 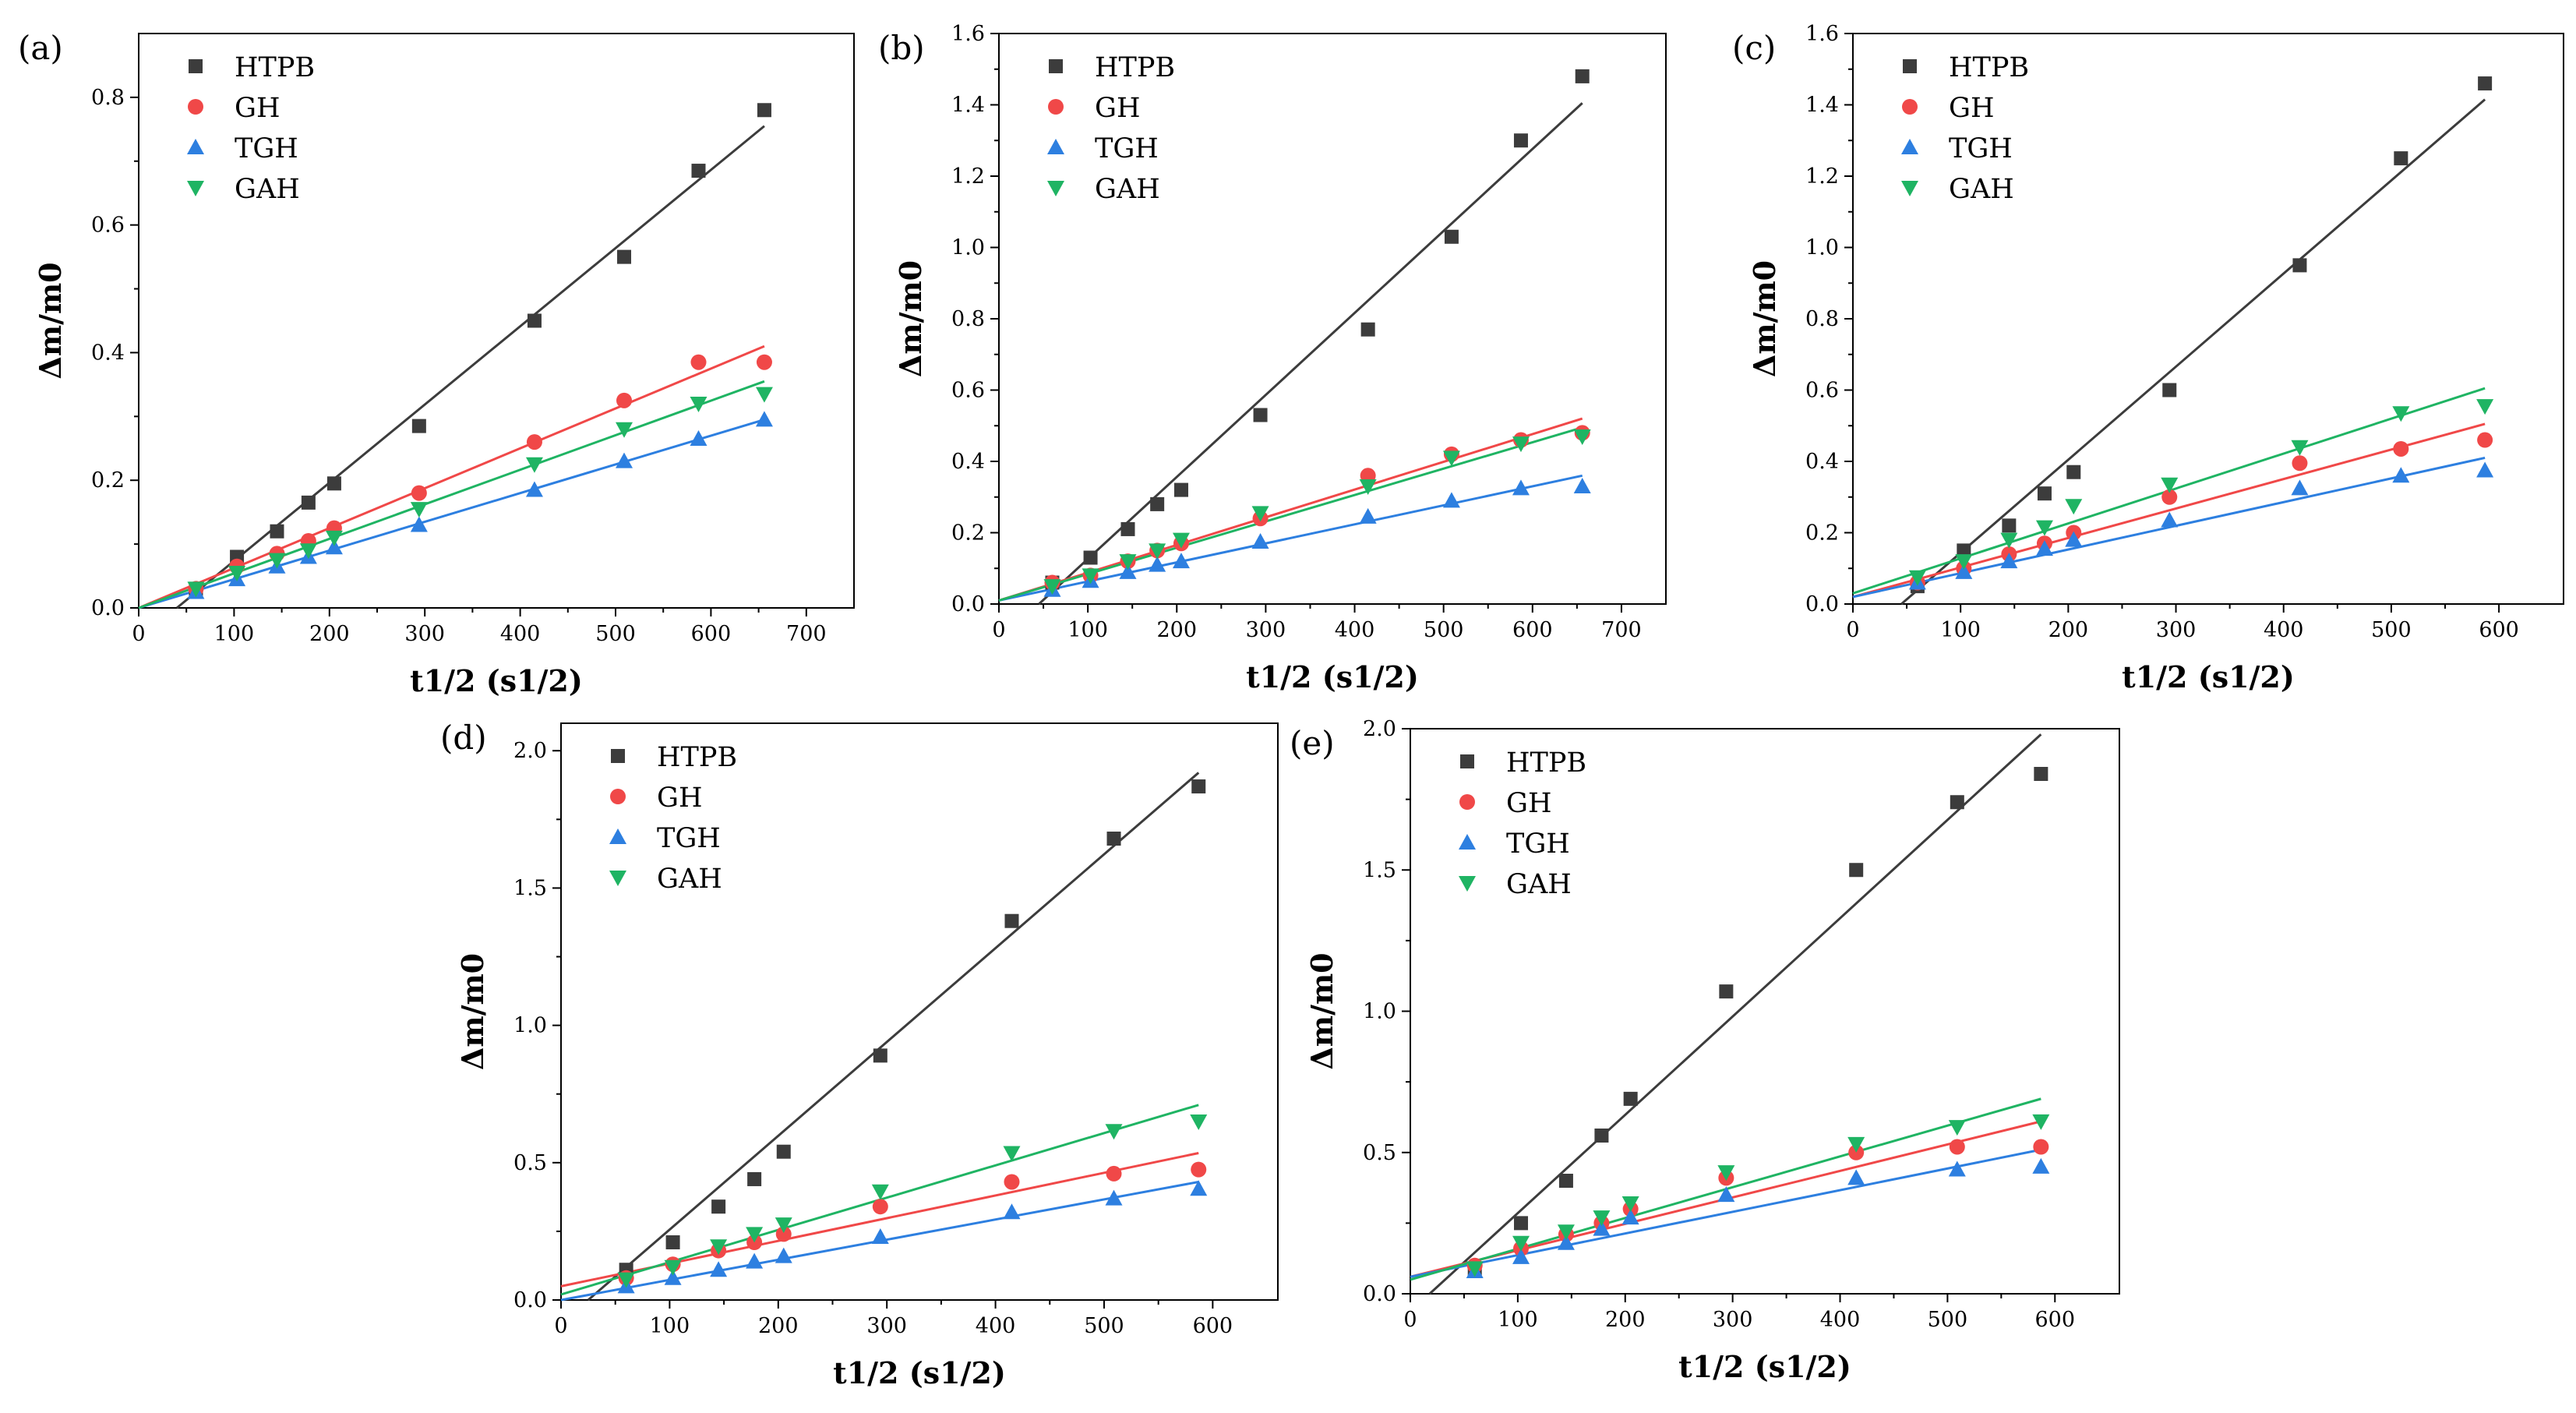 What do you see at coordinates (530, 1163) in the screenshot?
I see `y-tick-label: 0.5` at bounding box center [530, 1163].